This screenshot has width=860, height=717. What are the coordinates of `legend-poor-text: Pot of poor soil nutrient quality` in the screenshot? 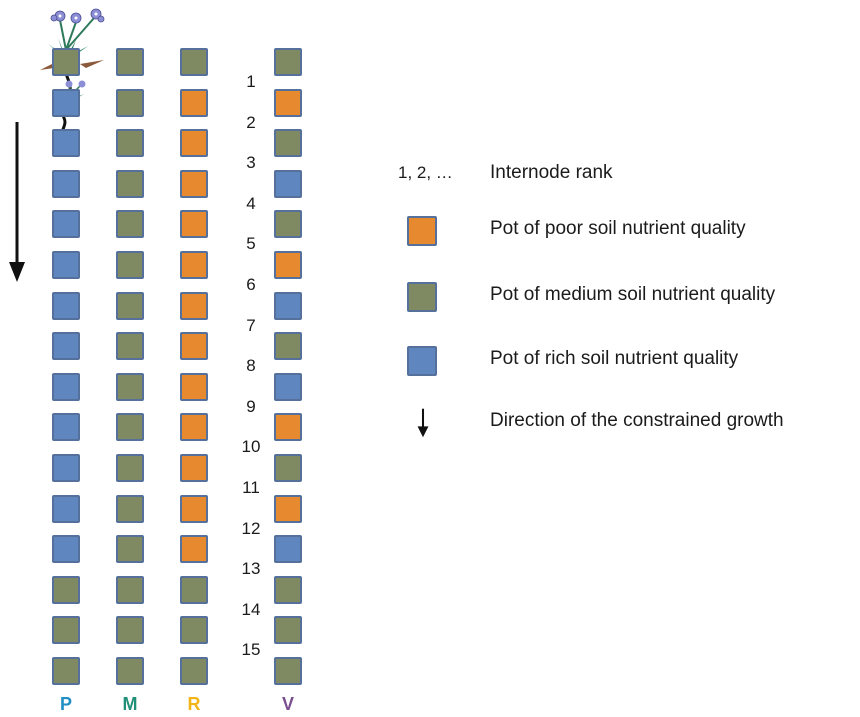 It's located at (618, 228).